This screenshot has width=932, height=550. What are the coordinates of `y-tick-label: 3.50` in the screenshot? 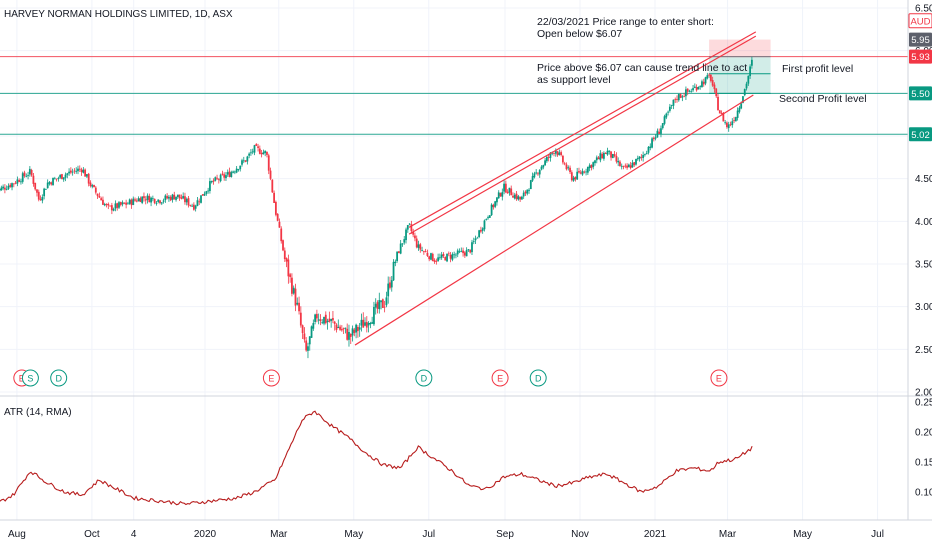 It's located at (923, 265).